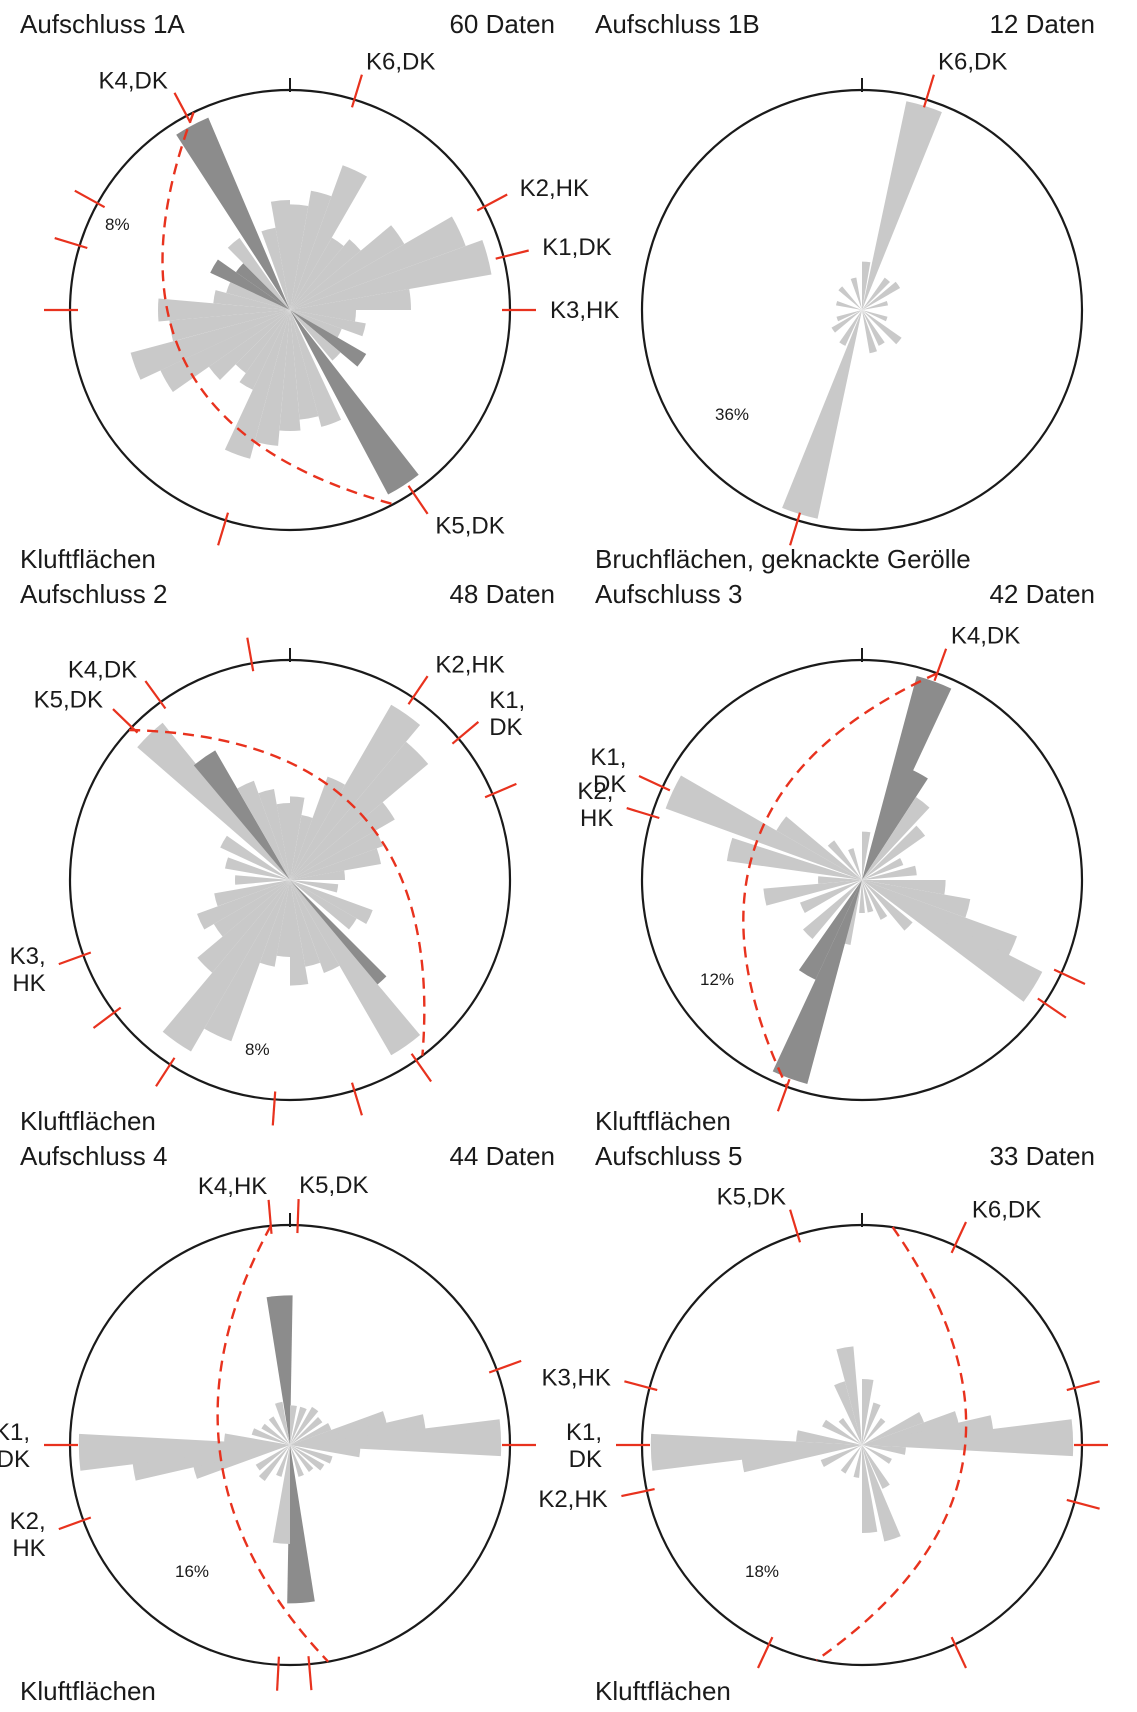  I want to click on rose-plot: K4,HK K5,DK K1, DK K2, HK 16%, so click(268, 1431).